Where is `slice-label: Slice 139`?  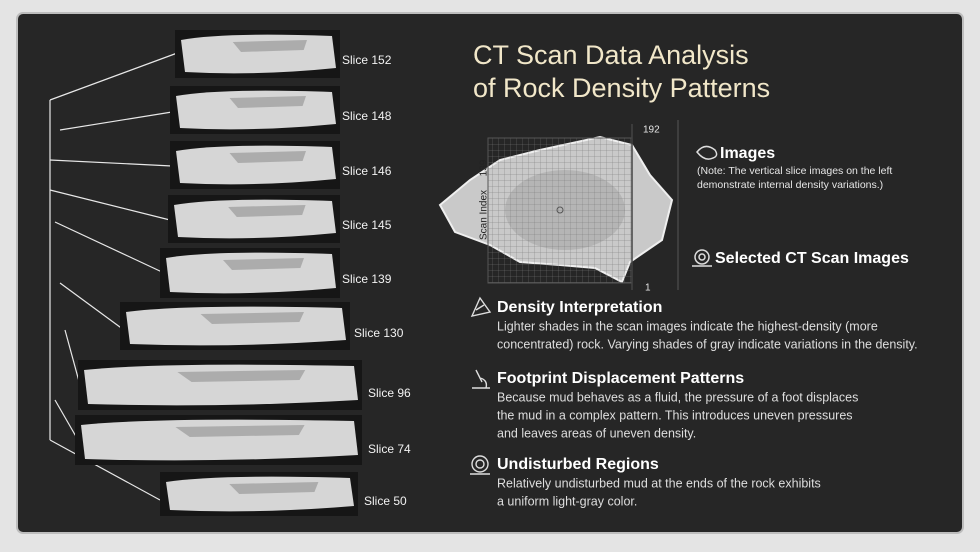 slice-label: Slice 139 is located at coordinates (367, 279).